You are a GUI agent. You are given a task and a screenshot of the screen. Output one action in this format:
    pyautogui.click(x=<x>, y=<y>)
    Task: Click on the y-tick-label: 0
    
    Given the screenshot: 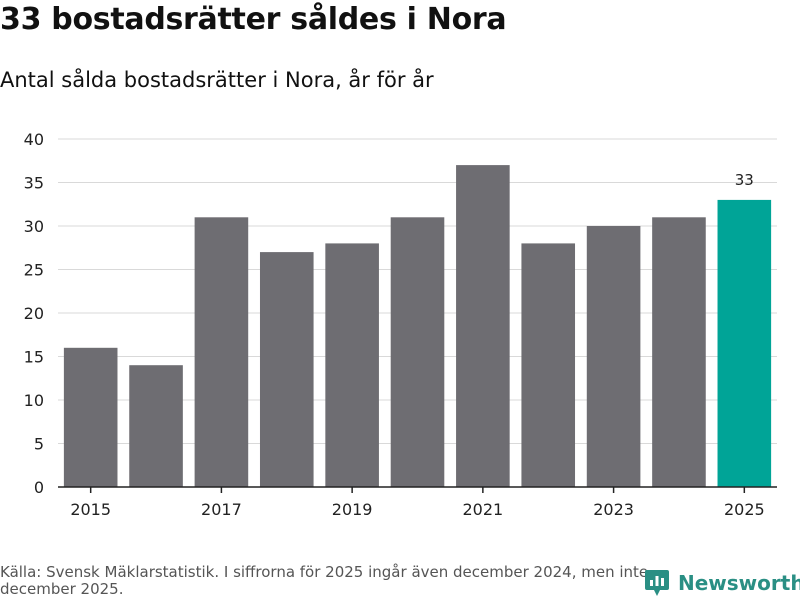 What is the action you would take?
    pyautogui.click(x=39, y=487)
    